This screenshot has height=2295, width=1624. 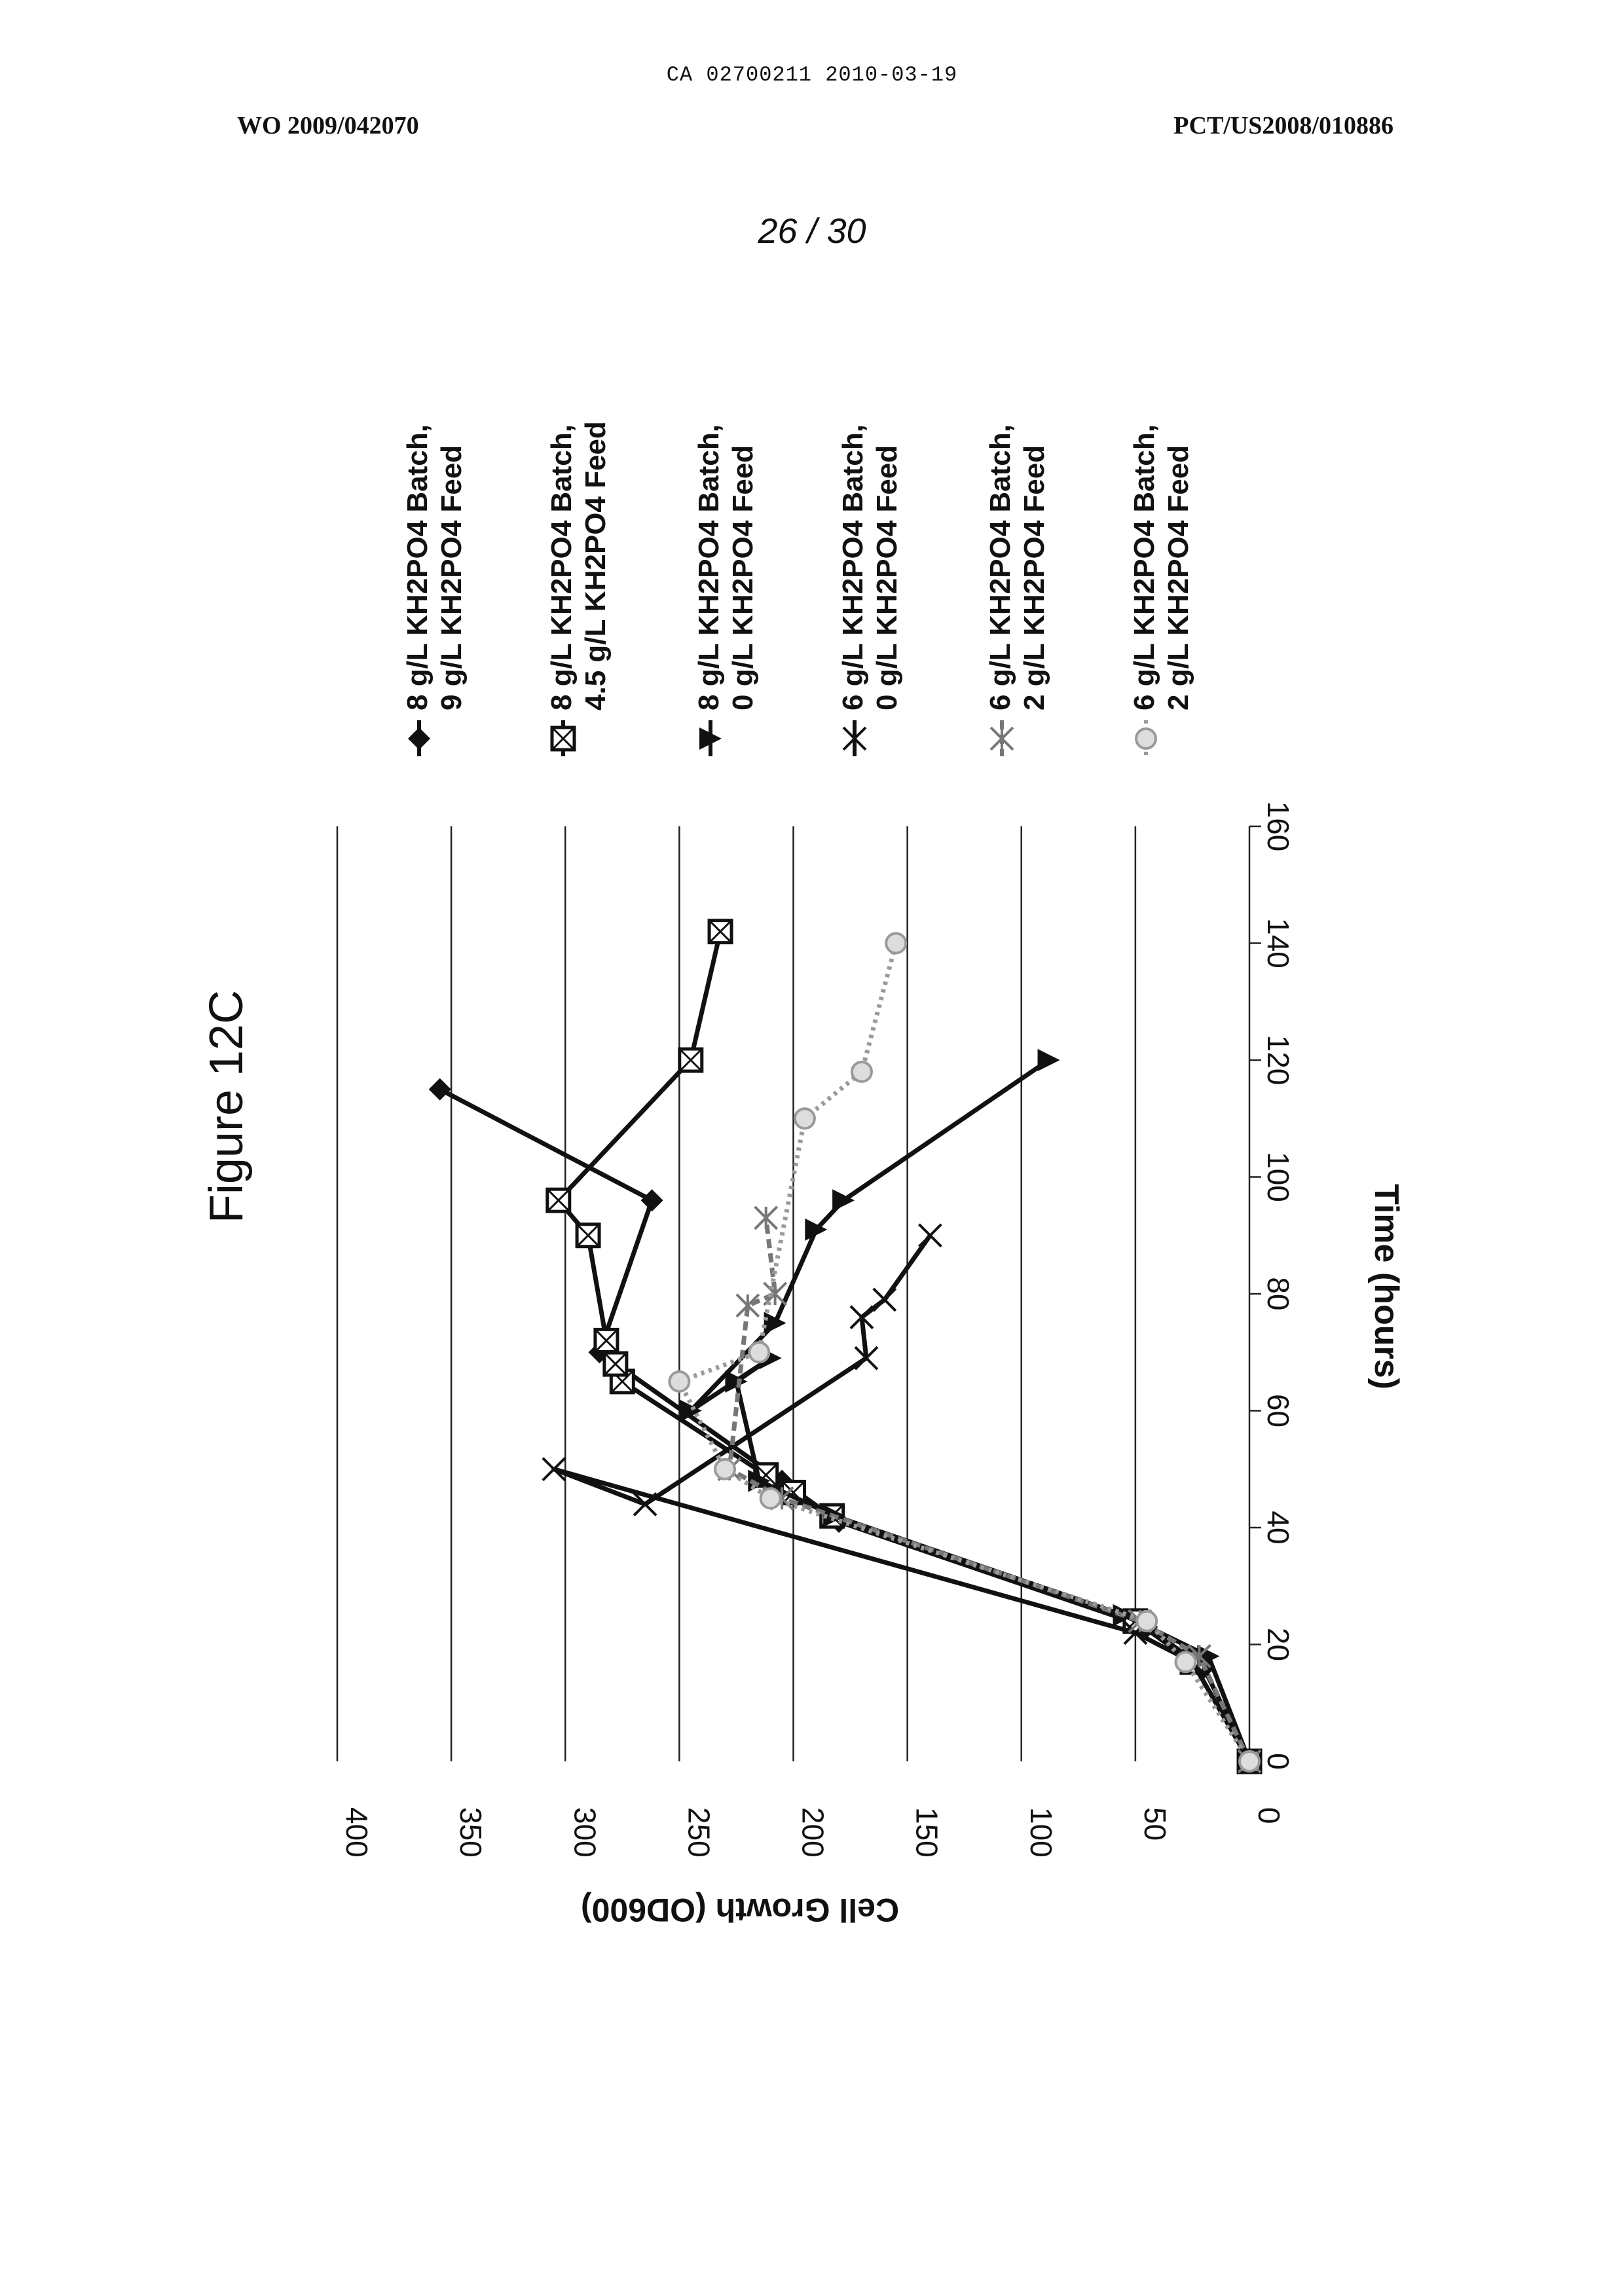 I want to click on x-tick-label: 40, so click(x=1278, y=1527).